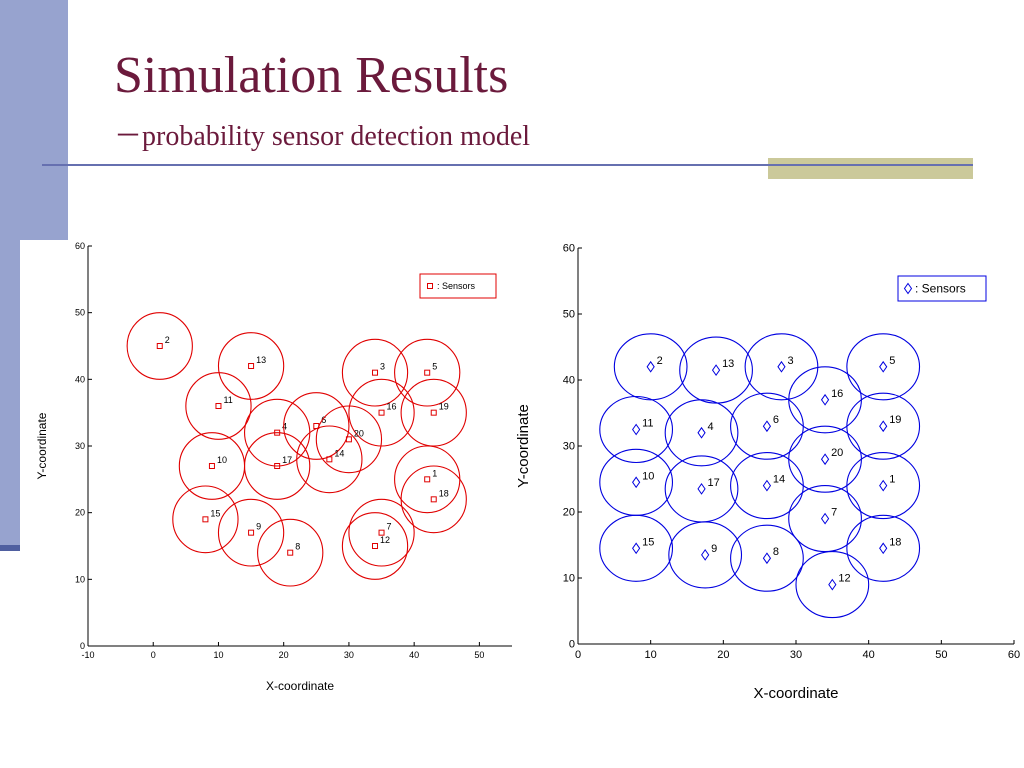 The width and height of the screenshot is (1024, 768). I want to click on y-tick-label: 30, so click(569, 447).